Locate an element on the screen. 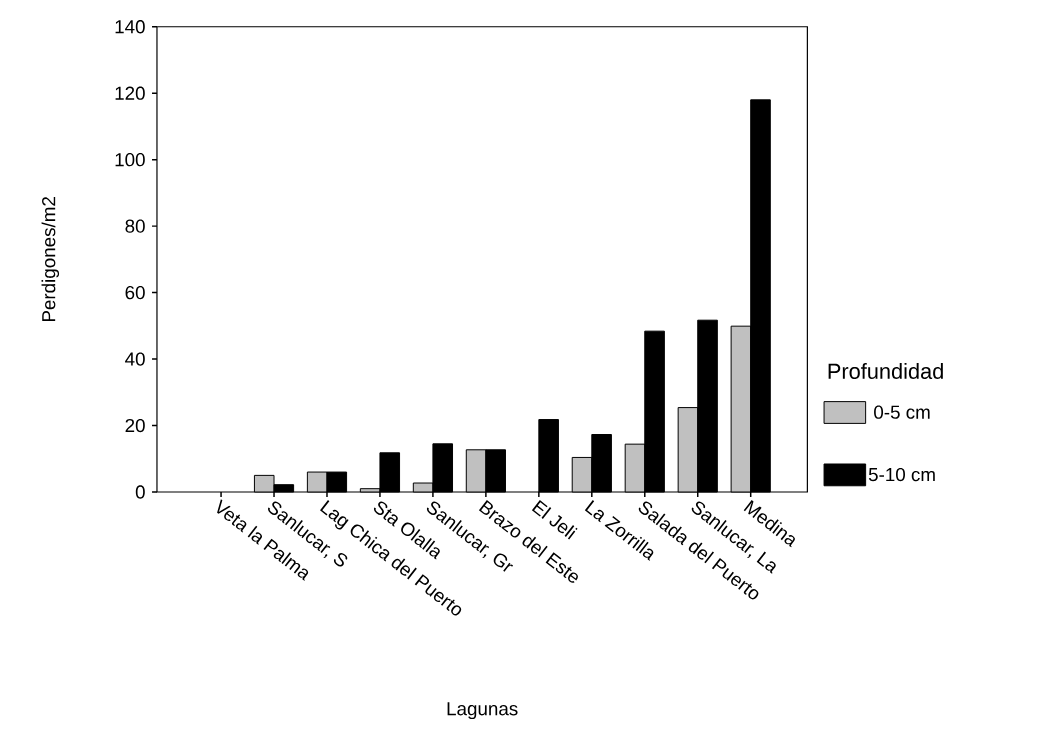  legend-title: Profundidad is located at coordinates (885, 370).